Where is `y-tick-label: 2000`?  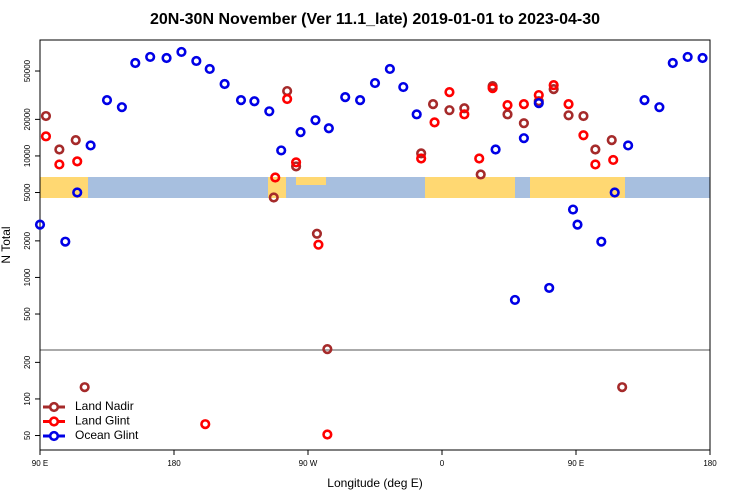 y-tick-label: 2000 is located at coordinates (27, 240).